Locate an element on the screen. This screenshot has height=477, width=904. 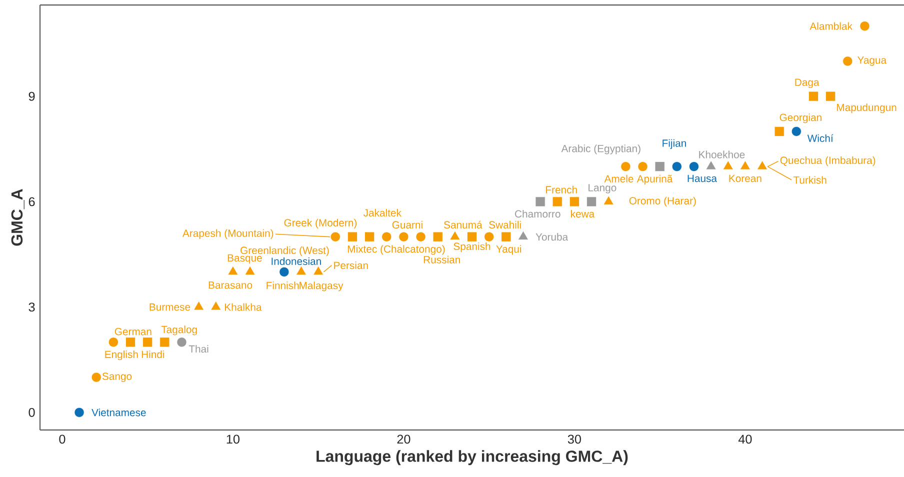
annotation: Sanumá is located at coordinates (463, 224).